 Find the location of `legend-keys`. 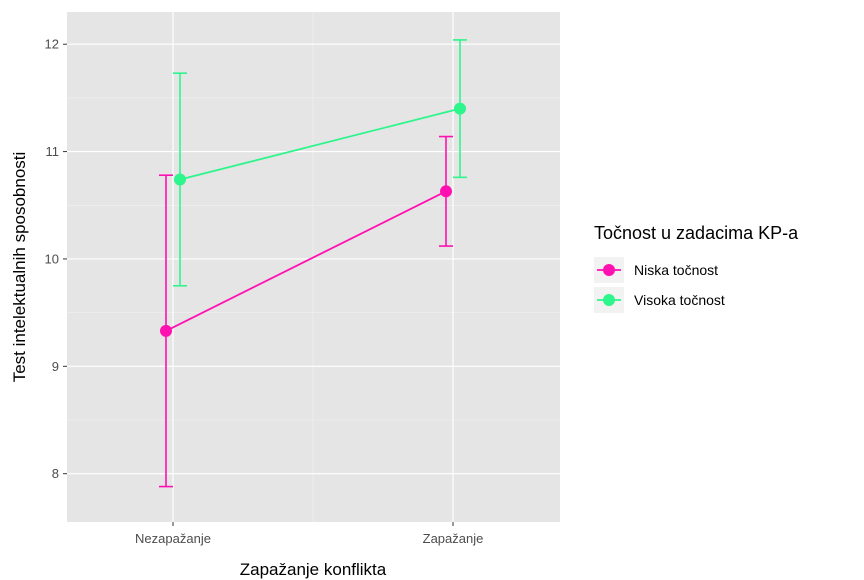

legend-keys is located at coordinates (609, 285).